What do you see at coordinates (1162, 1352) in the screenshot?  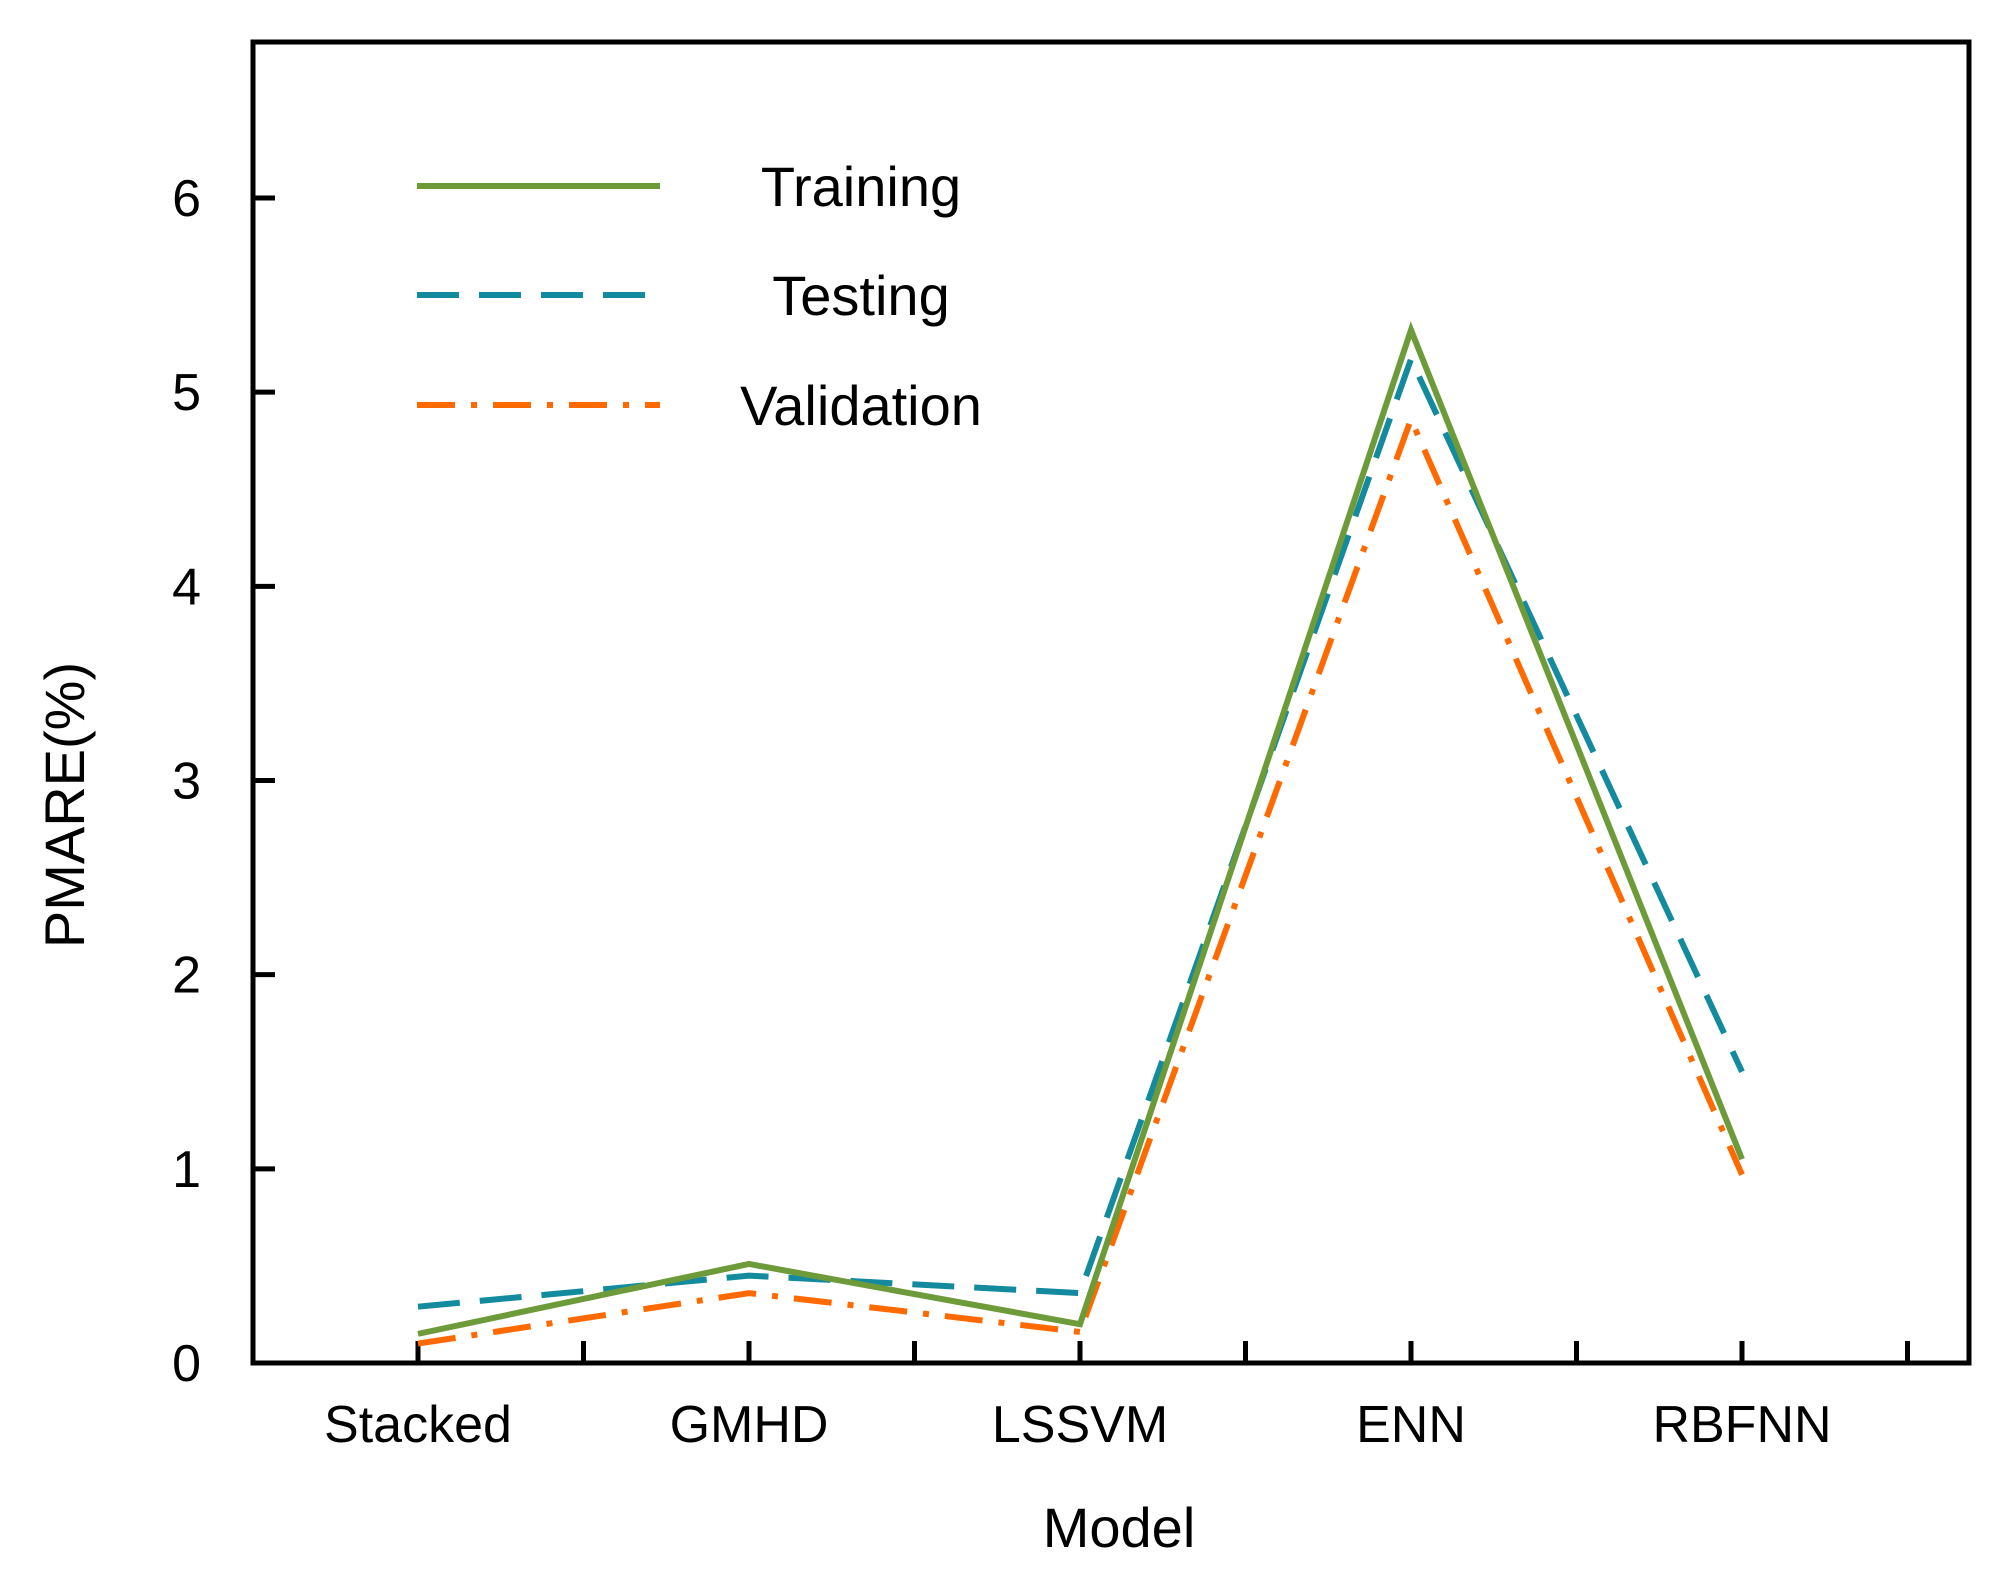 I see `x-axis-ticks` at bounding box center [1162, 1352].